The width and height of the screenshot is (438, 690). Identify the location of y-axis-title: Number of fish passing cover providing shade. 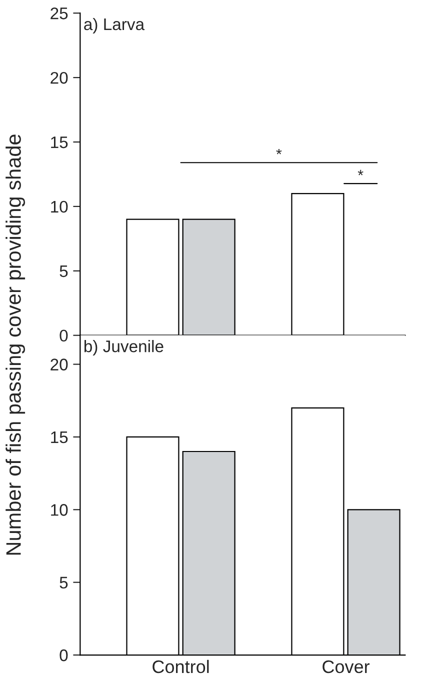
(16, 344).